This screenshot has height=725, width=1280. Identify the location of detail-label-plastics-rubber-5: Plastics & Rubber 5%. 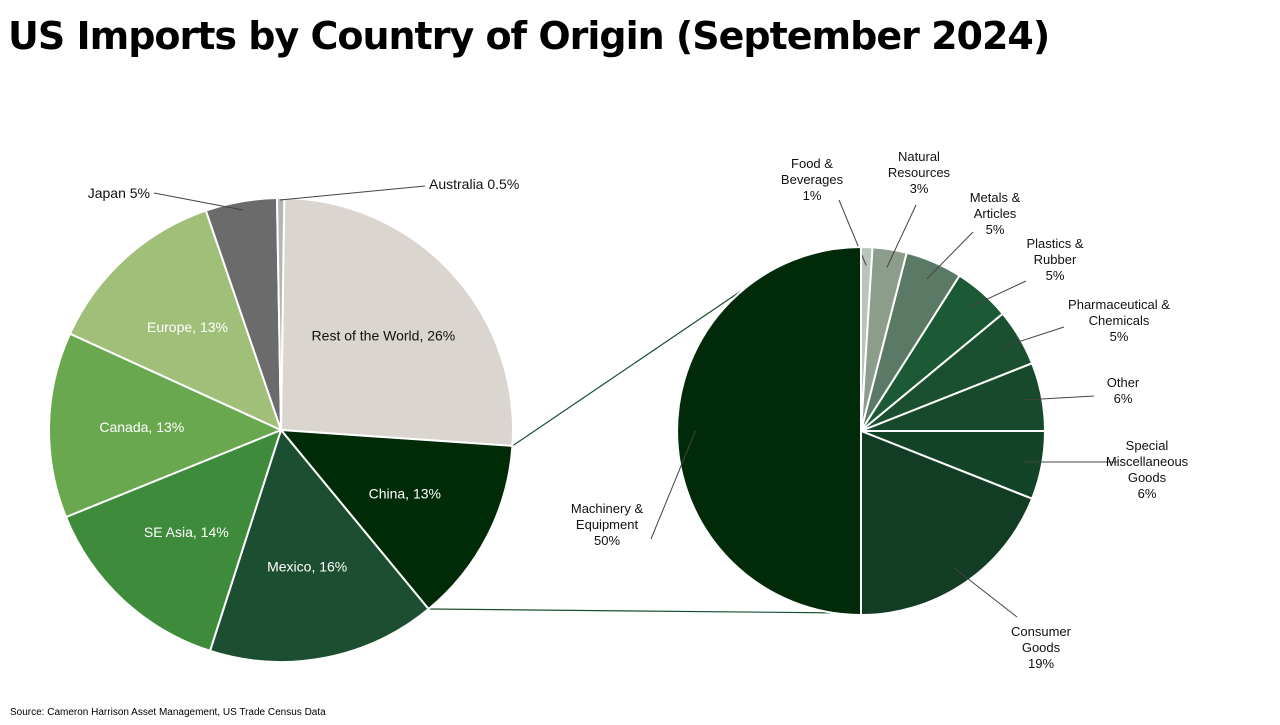
(1054, 259).